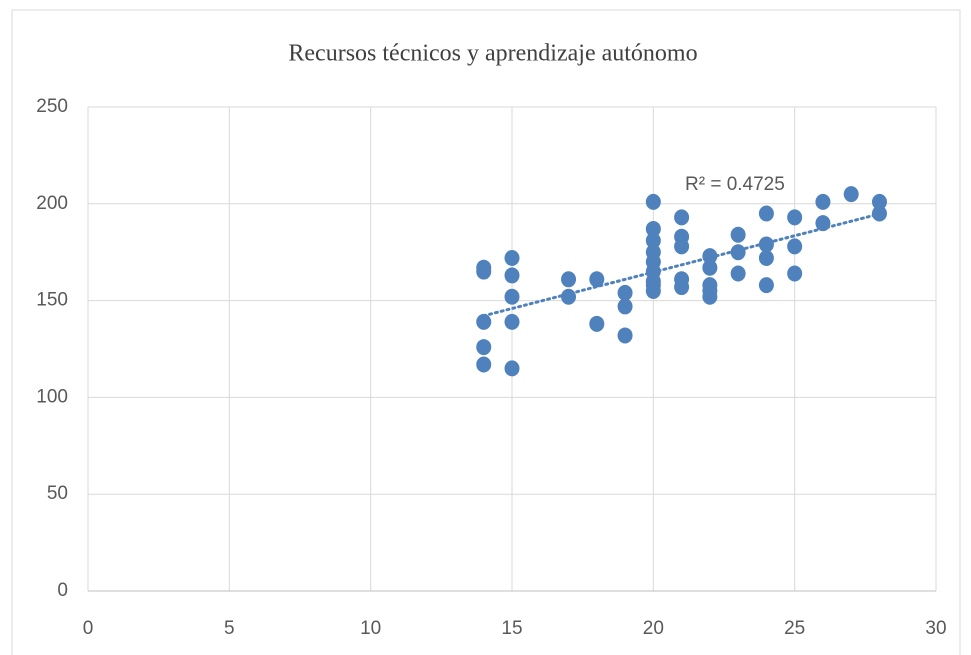  What do you see at coordinates (52, 106) in the screenshot?
I see `y-tick-label: 250` at bounding box center [52, 106].